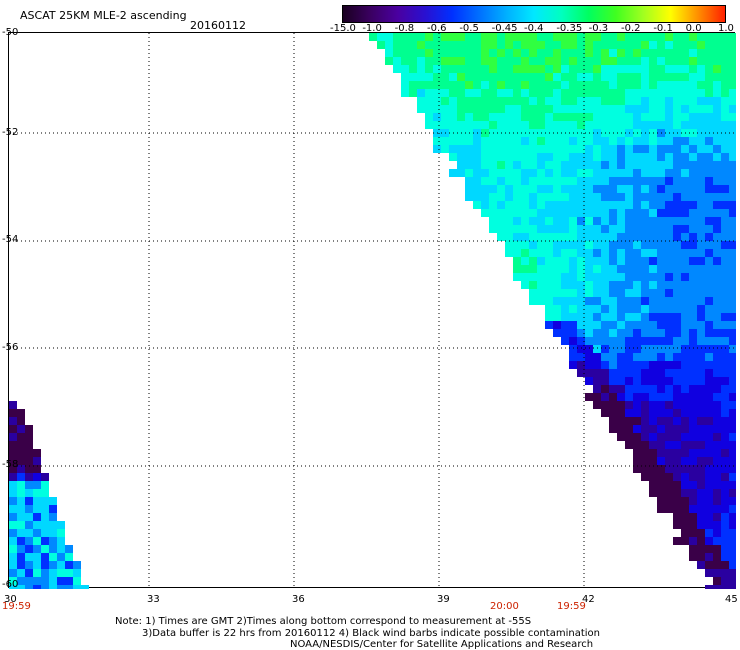  What do you see at coordinates (10, 464) in the screenshot?
I see `lat-label-58: -58` at bounding box center [10, 464].